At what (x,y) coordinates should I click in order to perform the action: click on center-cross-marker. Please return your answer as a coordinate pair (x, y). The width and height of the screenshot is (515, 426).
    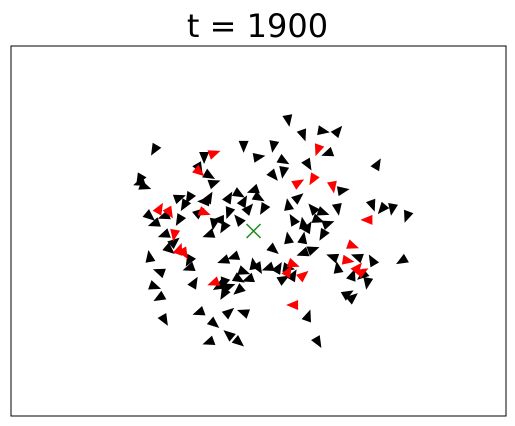
    Looking at the image, I should click on (254, 231).